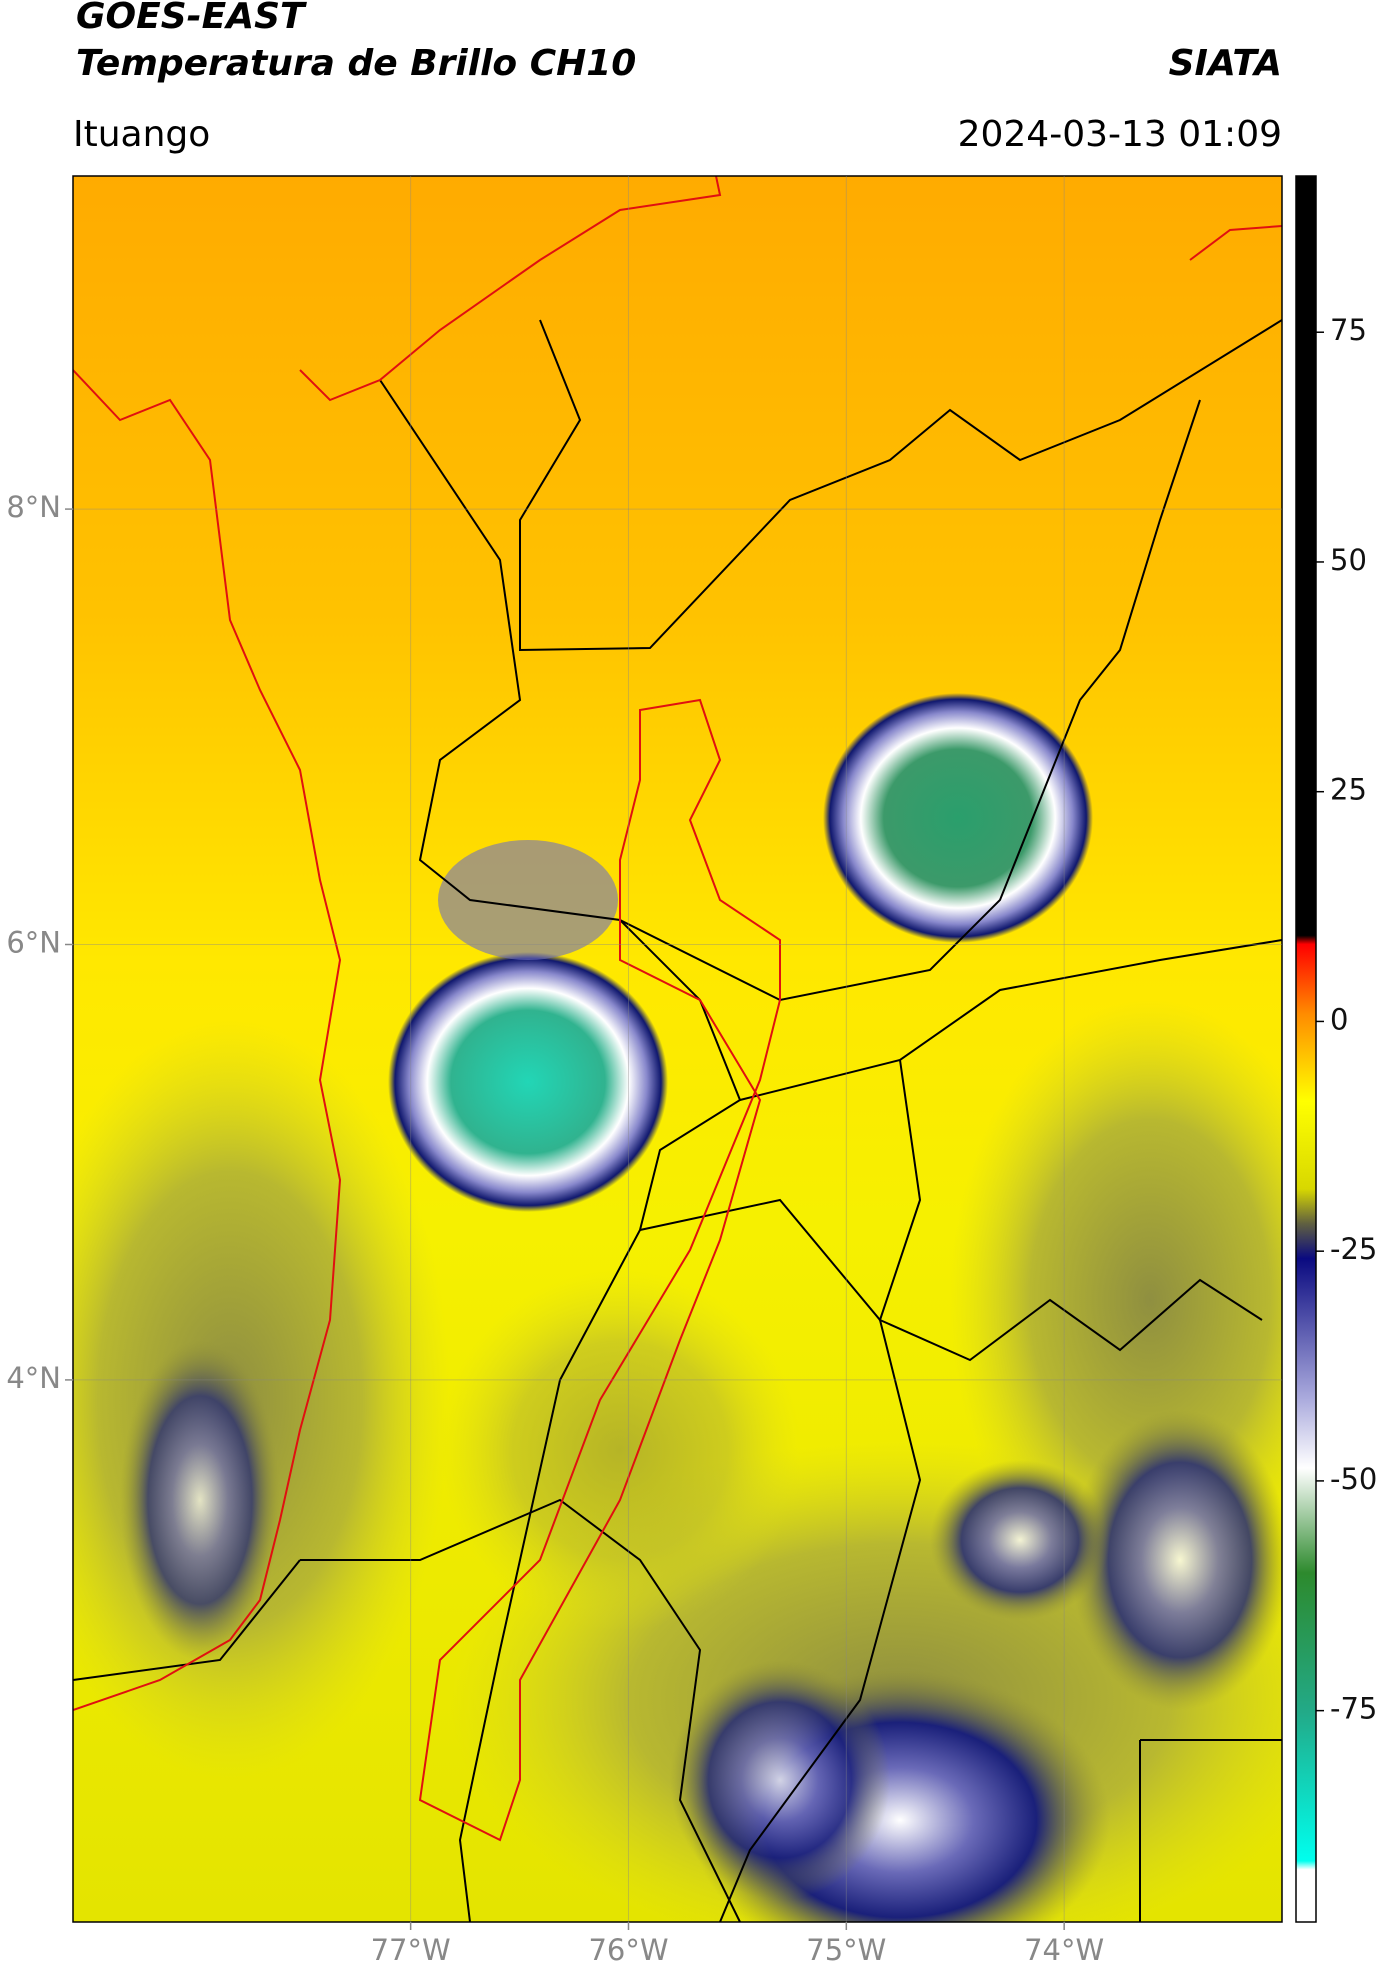  What do you see at coordinates (1348, 330) in the screenshot?
I see `colorbar-tick-label: 75` at bounding box center [1348, 330].